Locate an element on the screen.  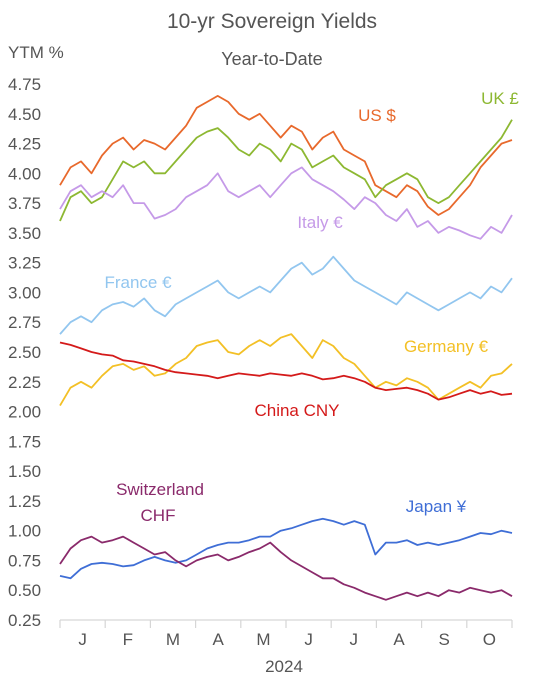
y-axis-label: YTM % is located at coordinates (36, 52).